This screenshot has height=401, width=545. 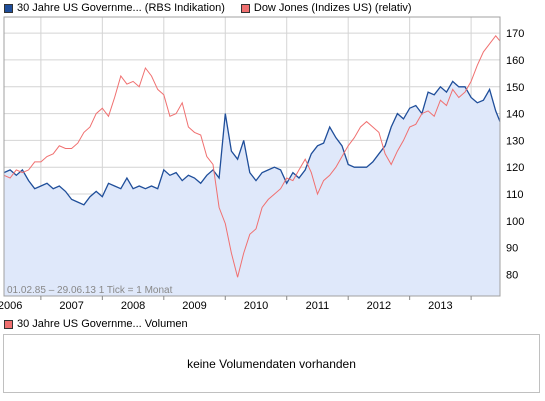 I want to click on chart-range-info: 01.02.85 – 29.06.13 1 Tick = 1 Monat, so click(x=90, y=290).